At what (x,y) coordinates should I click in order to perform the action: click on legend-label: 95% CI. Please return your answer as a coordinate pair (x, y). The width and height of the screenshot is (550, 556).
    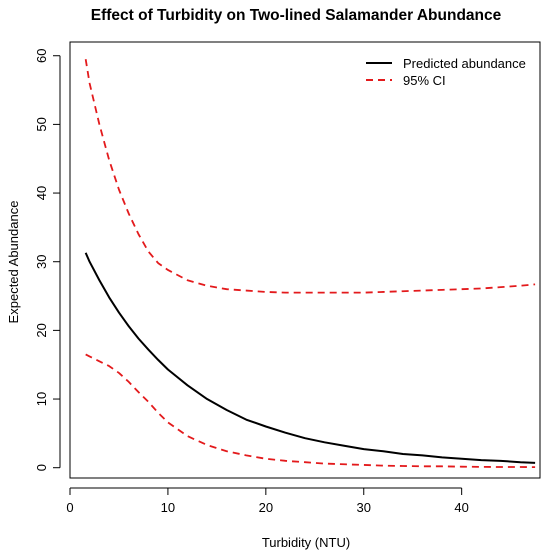
    Looking at the image, I should click on (424, 80).